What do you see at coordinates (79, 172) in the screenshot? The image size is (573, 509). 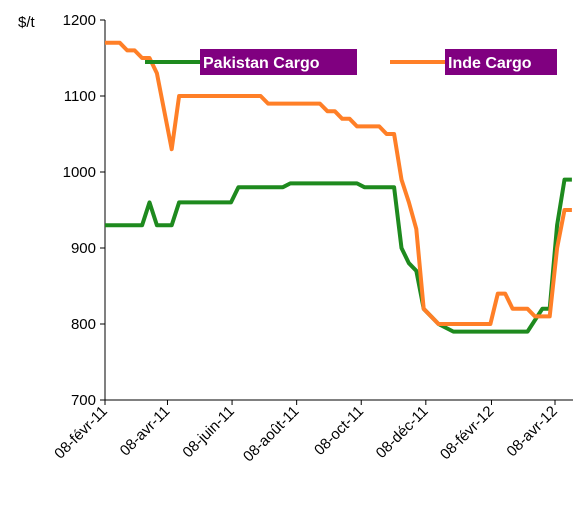 I see `y-tick-label: 1000` at bounding box center [79, 172].